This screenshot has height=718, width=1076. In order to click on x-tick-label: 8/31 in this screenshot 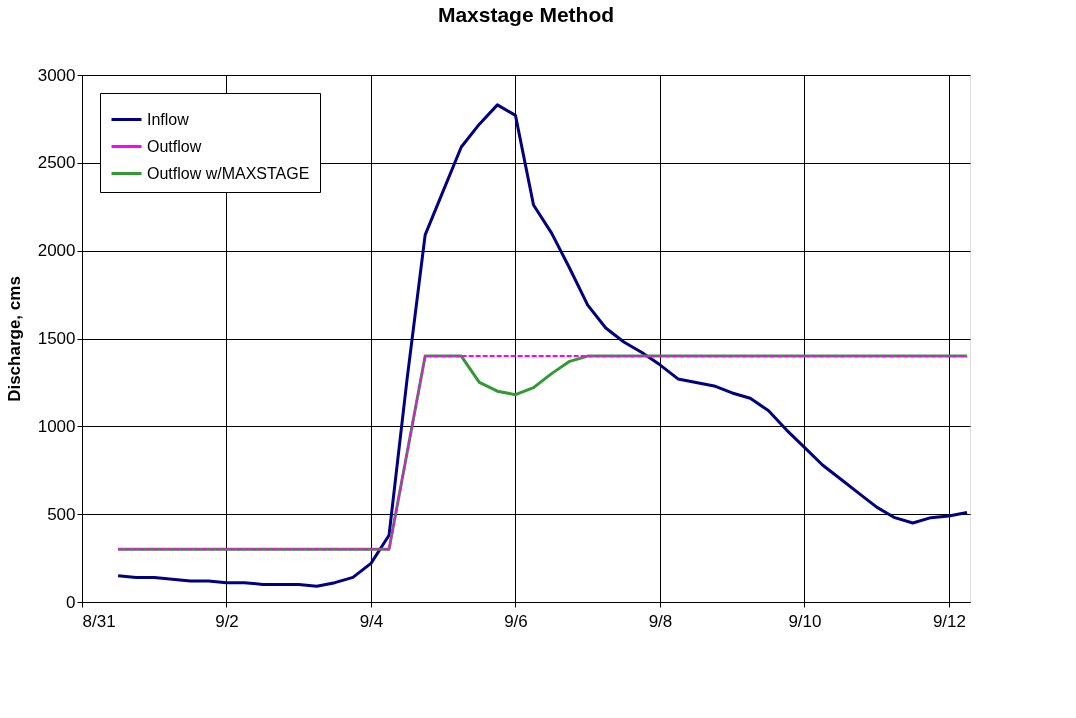, I will do `click(99, 621)`.